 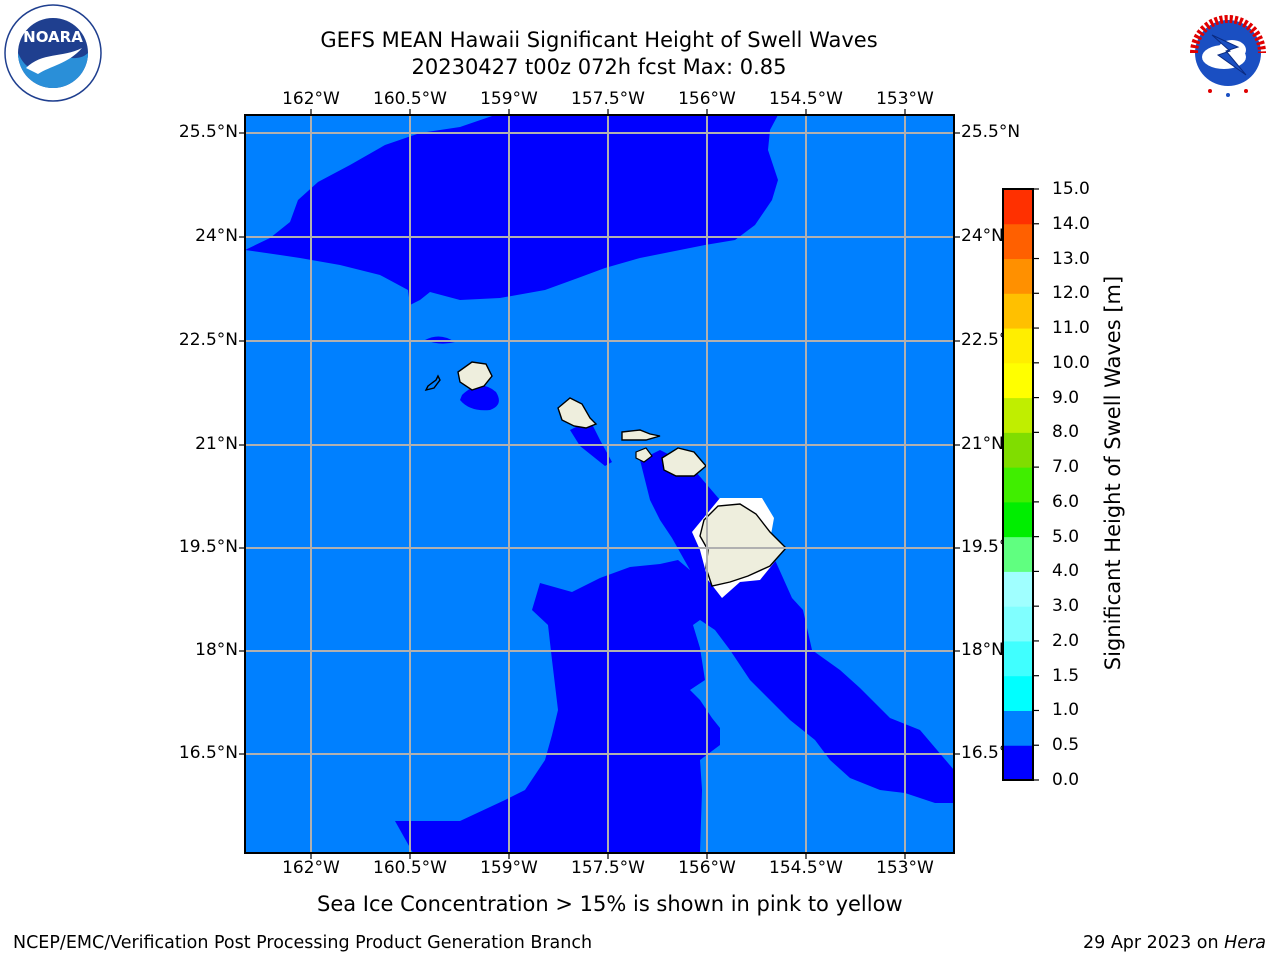 I want to click on lat-tick-right-4: 21°N, so click(x=982, y=444).